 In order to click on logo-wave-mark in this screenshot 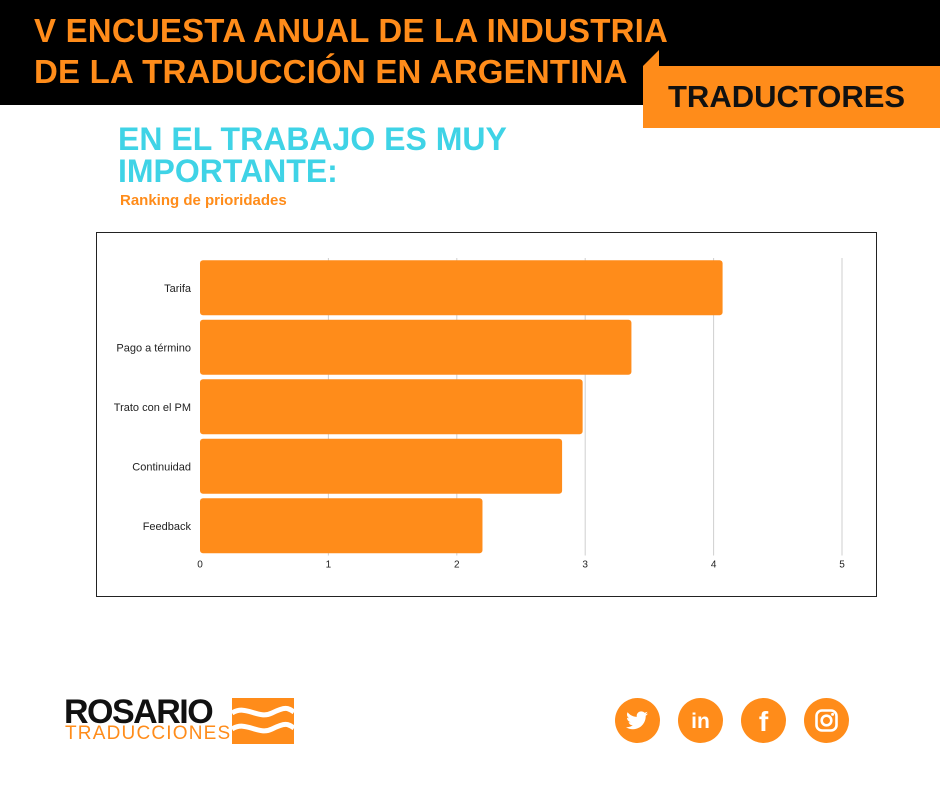, I will do `click(263, 721)`.